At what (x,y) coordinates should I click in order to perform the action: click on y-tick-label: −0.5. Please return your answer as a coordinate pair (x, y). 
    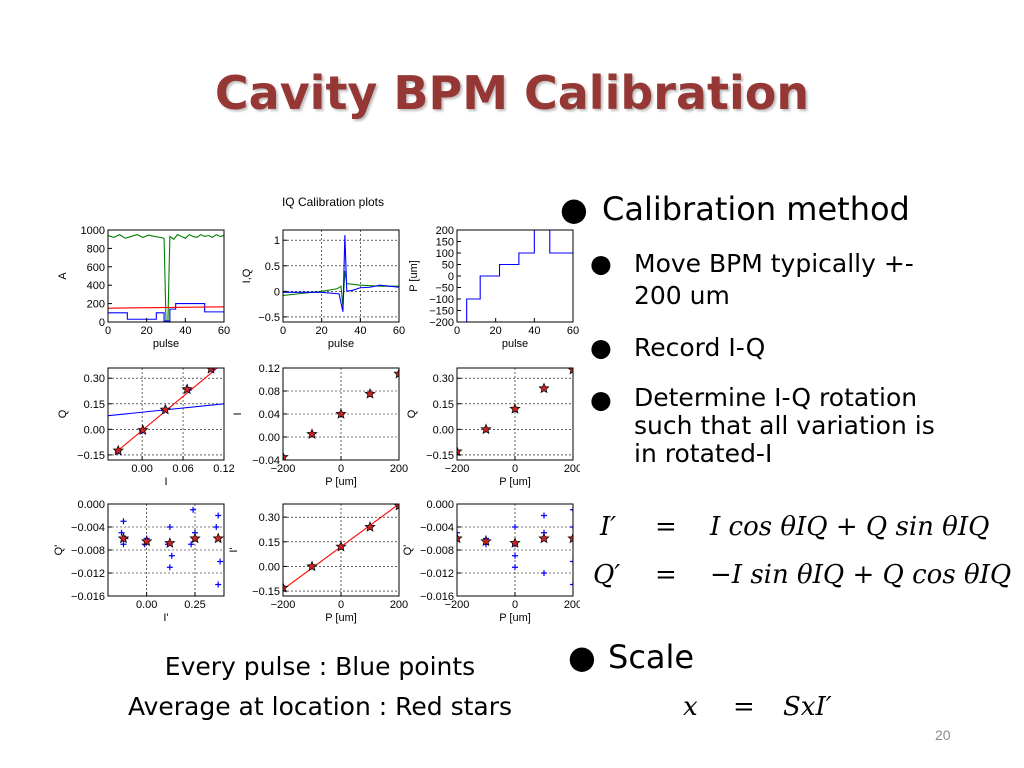
    Looking at the image, I should click on (269, 318).